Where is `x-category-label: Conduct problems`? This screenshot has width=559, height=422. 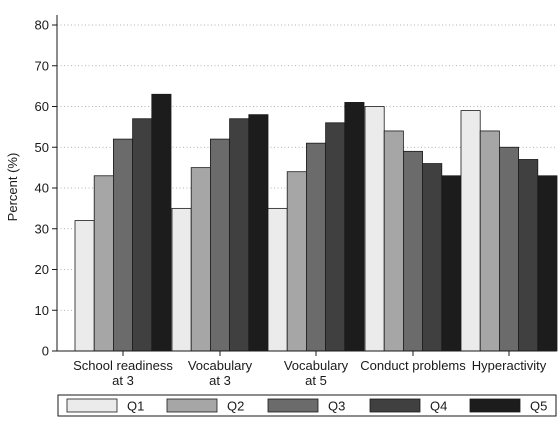 x-category-label: Conduct problems is located at coordinates (413, 365).